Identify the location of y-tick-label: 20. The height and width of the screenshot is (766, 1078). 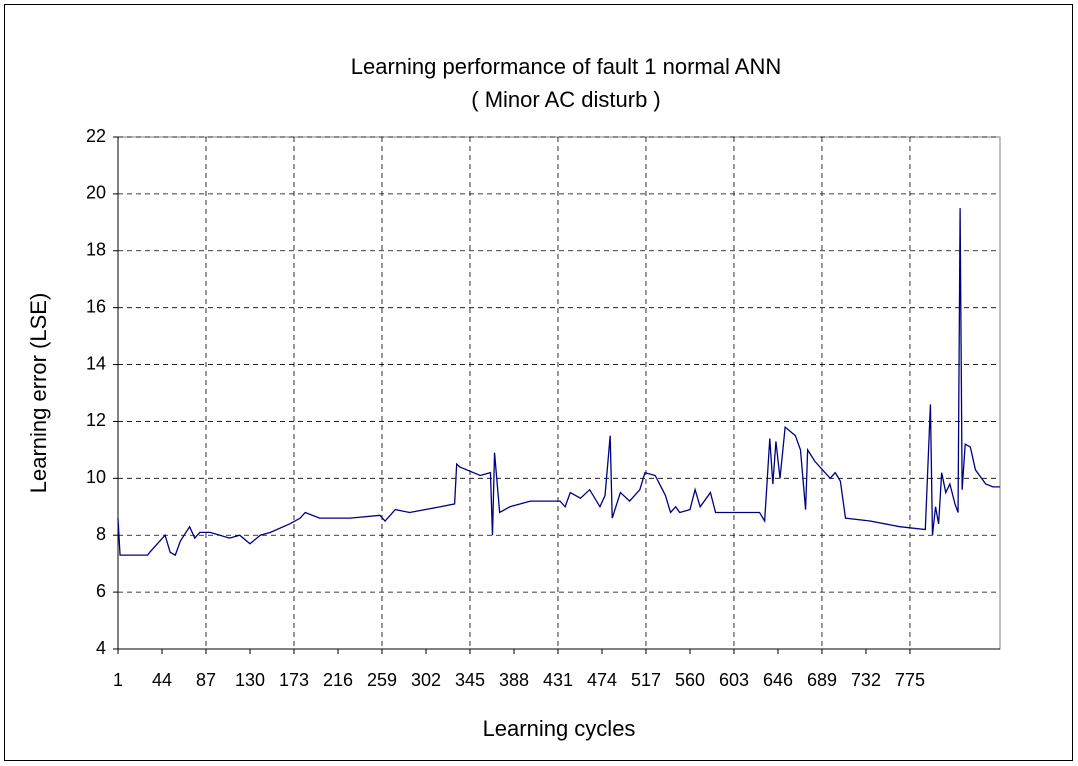
(96, 193).